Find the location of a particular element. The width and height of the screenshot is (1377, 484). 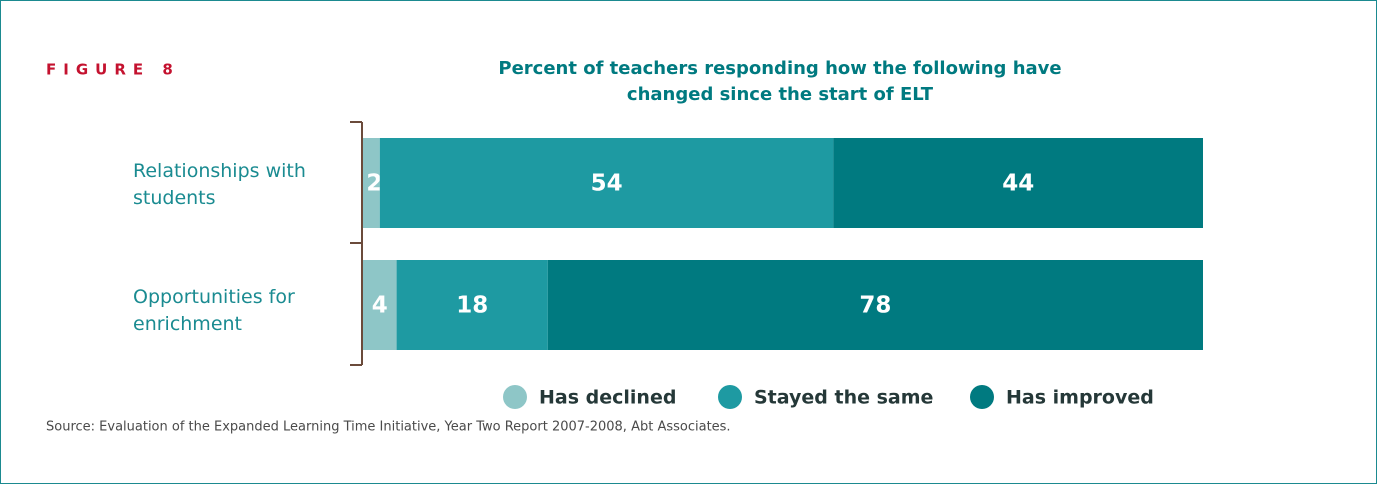

value-label: 54 is located at coordinates (607, 184).